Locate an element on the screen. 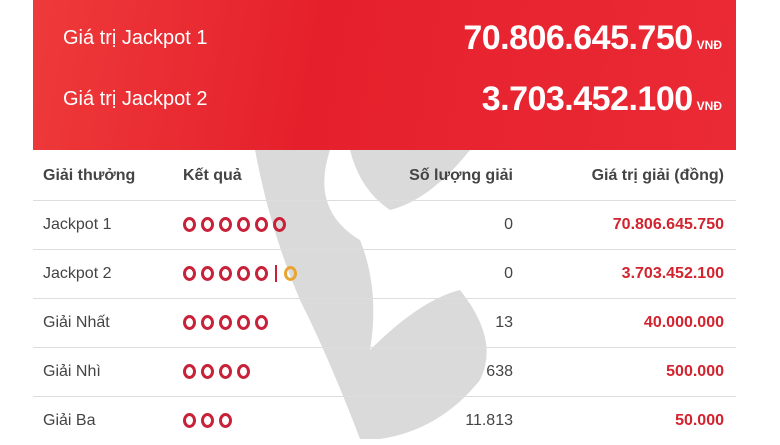  jackpot-1-label: Giá trị Jackpot 1 is located at coordinates (135, 37).